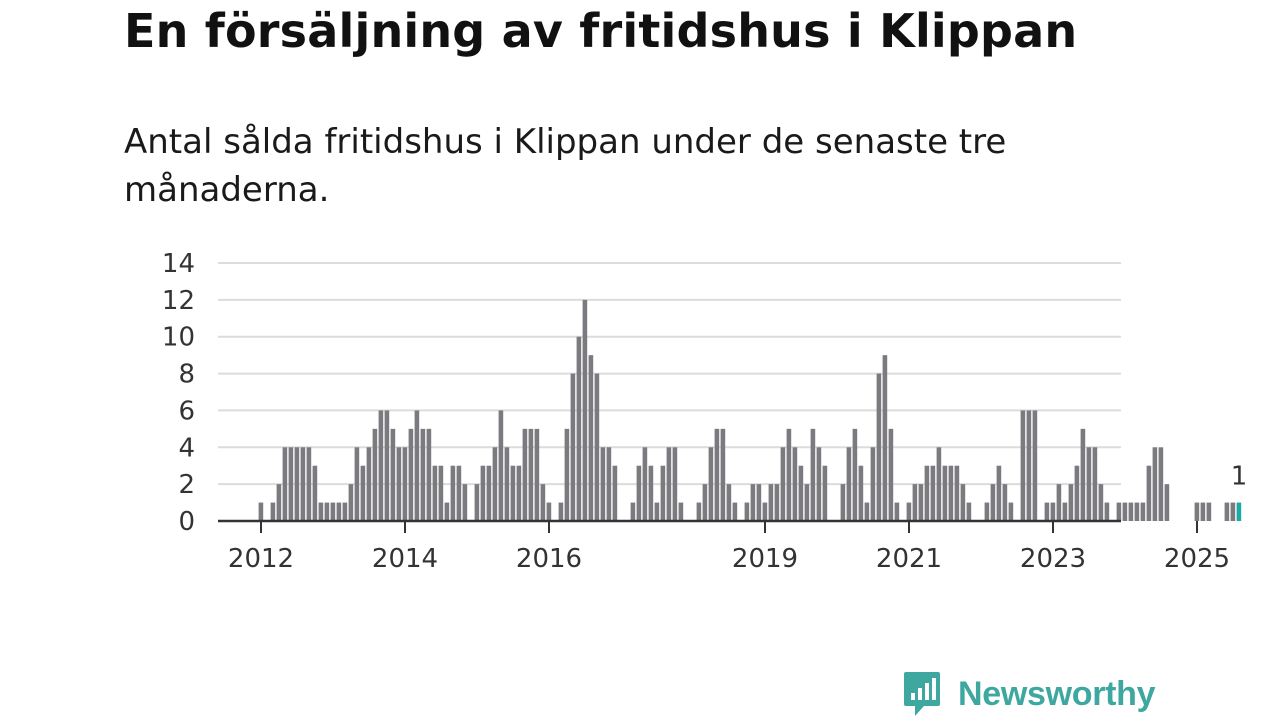  What do you see at coordinates (1057, 693) in the screenshot?
I see `logo-text: Newsworthy` at bounding box center [1057, 693].